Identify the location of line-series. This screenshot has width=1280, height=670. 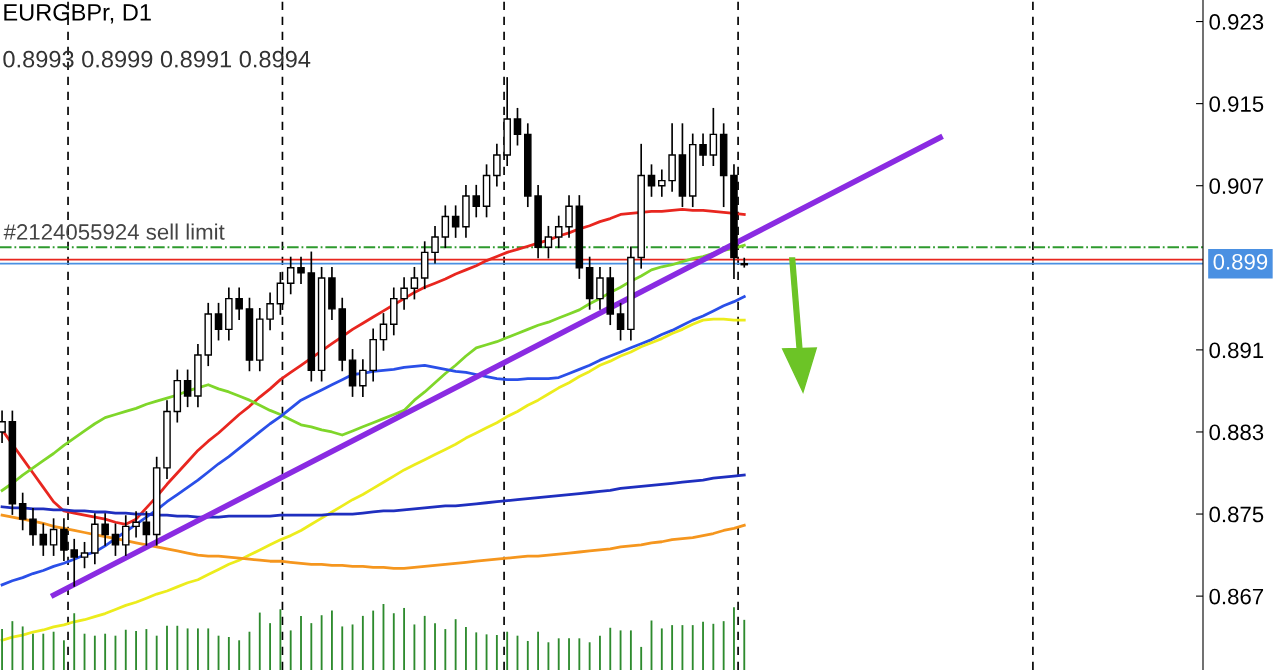
(373, 496).